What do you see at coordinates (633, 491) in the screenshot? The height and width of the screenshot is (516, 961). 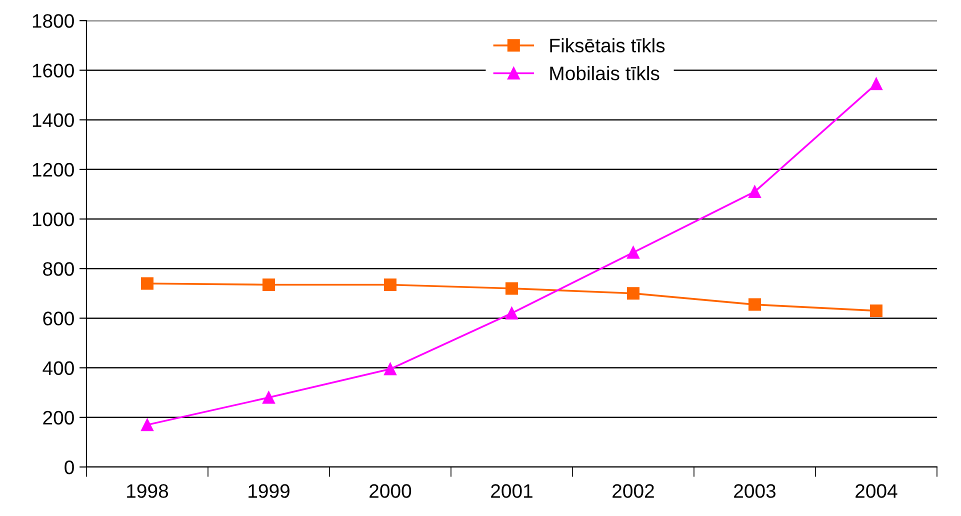 I see `x-tick-label: 2002` at bounding box center [633, 491].